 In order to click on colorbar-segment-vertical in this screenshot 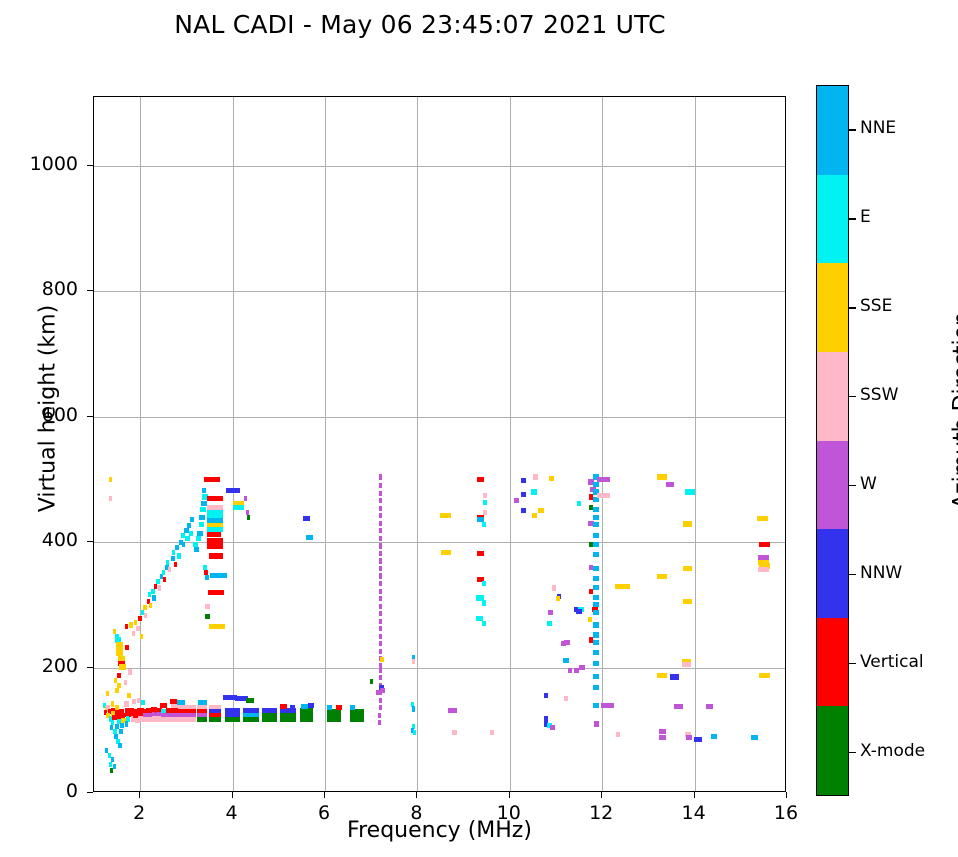, I will do `click(832, 662)`.